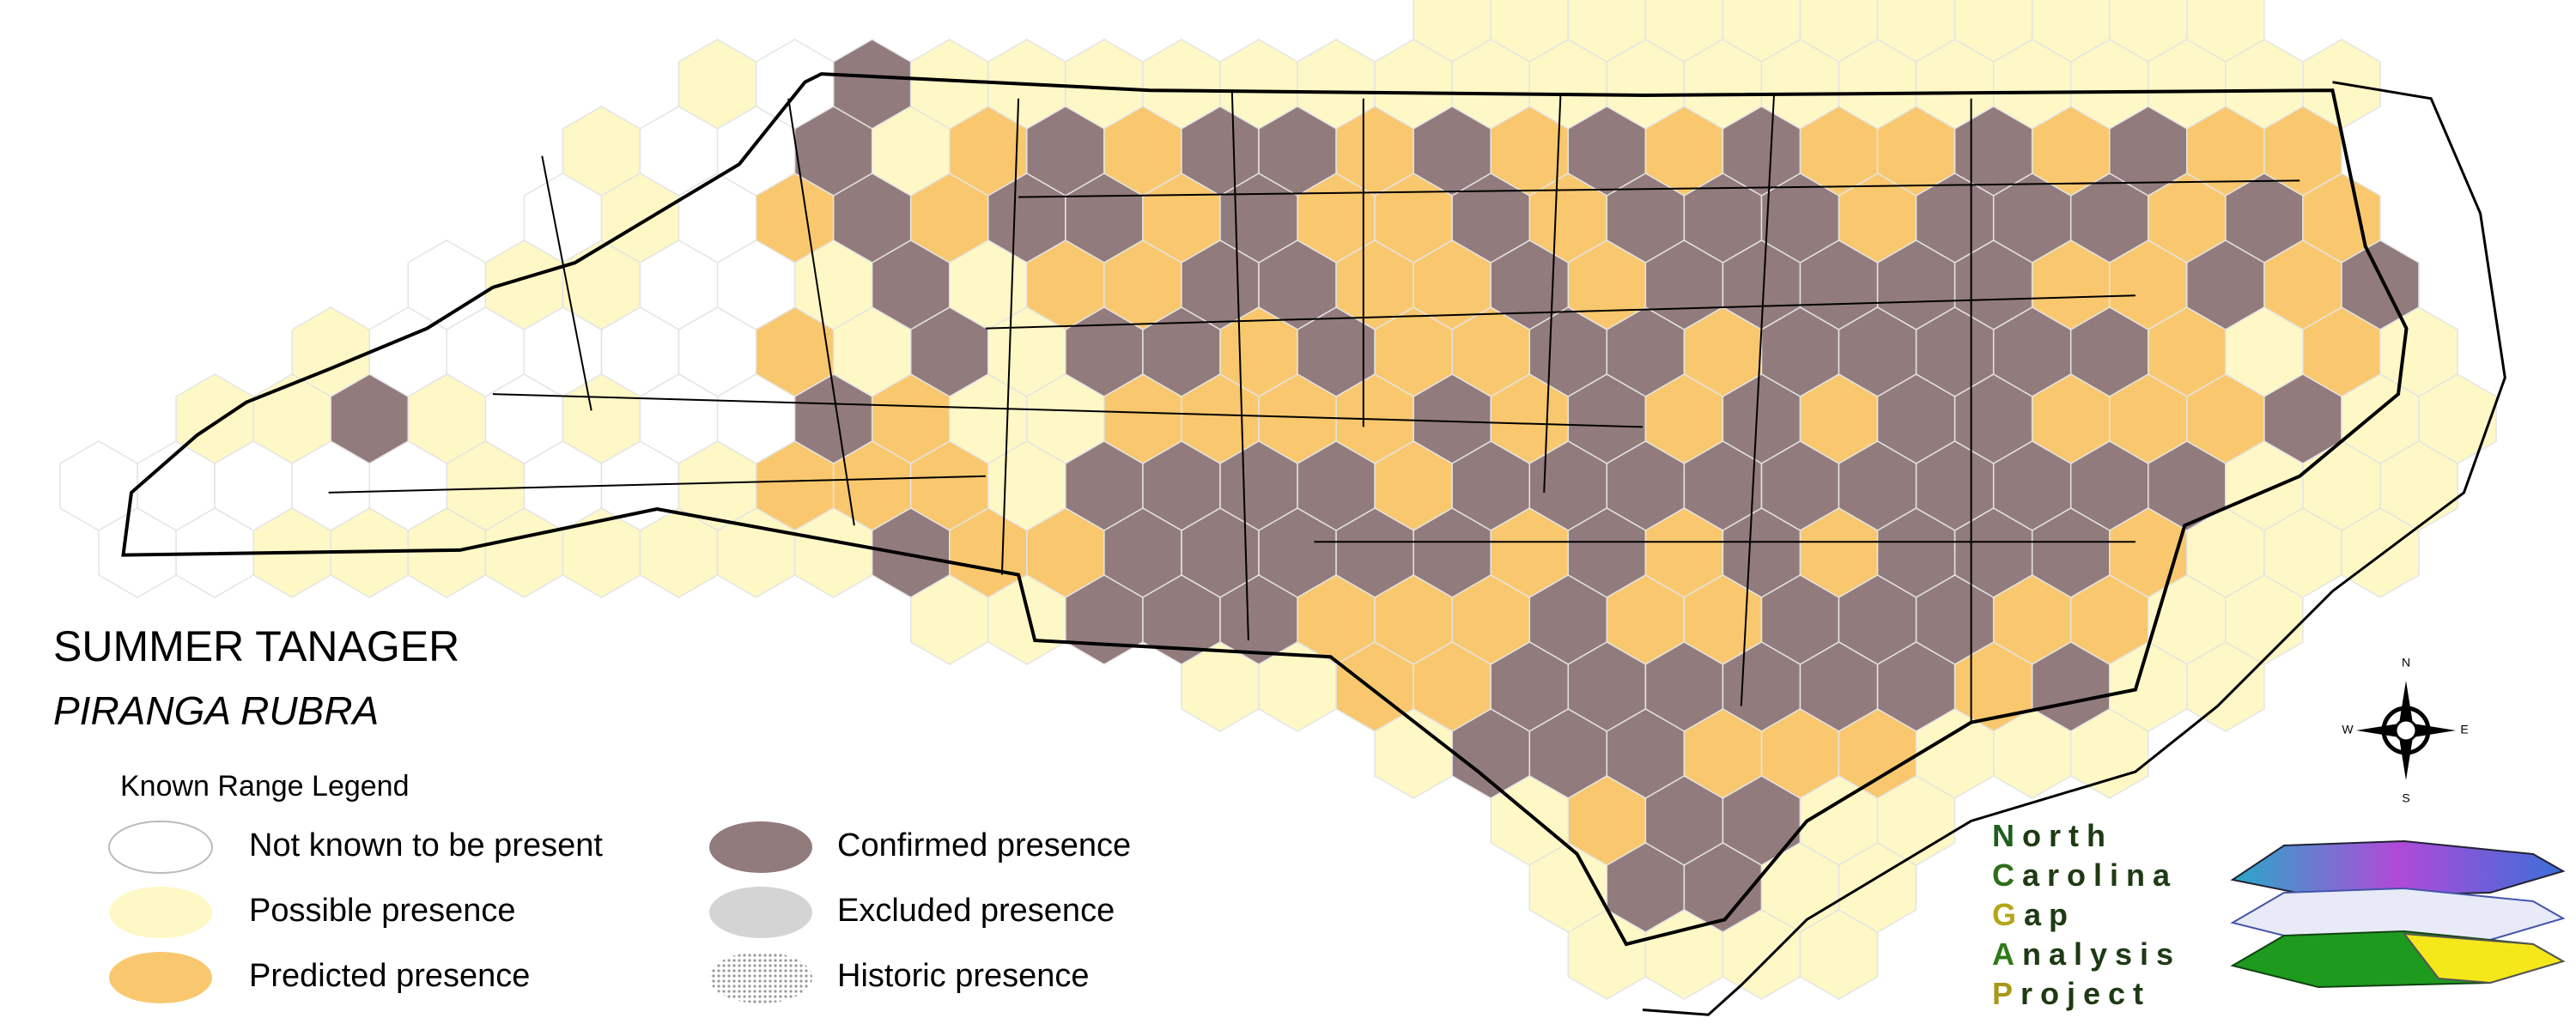  Describe the element at coordinates (265, 786) in the screenshot. I see `legend-title: Known Range Legend` at that location.